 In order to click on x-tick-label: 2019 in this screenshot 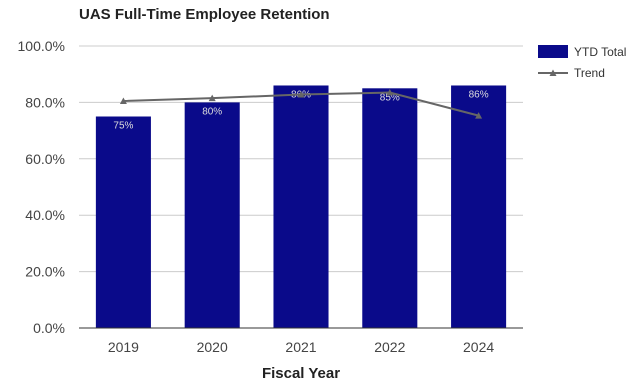, I will do `click(123, 347)`.